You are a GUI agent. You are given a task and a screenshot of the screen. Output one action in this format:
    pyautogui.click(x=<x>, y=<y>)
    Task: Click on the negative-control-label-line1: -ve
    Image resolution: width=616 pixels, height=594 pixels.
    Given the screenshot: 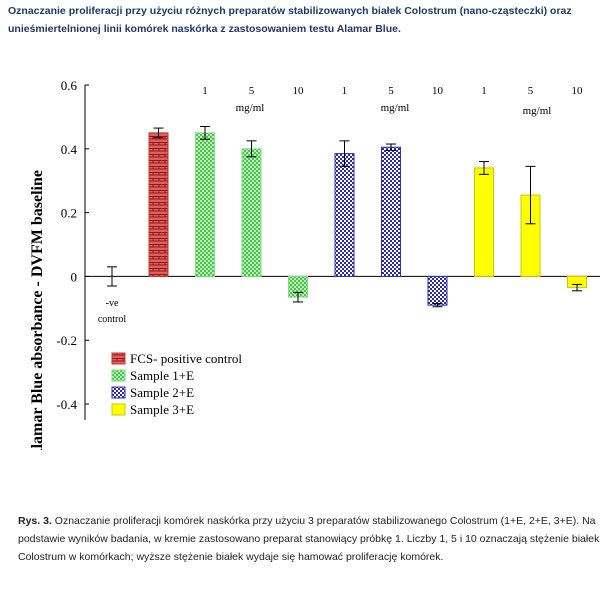 What is the action you would take?
    pyautogui.click(x=112, y=303)
    